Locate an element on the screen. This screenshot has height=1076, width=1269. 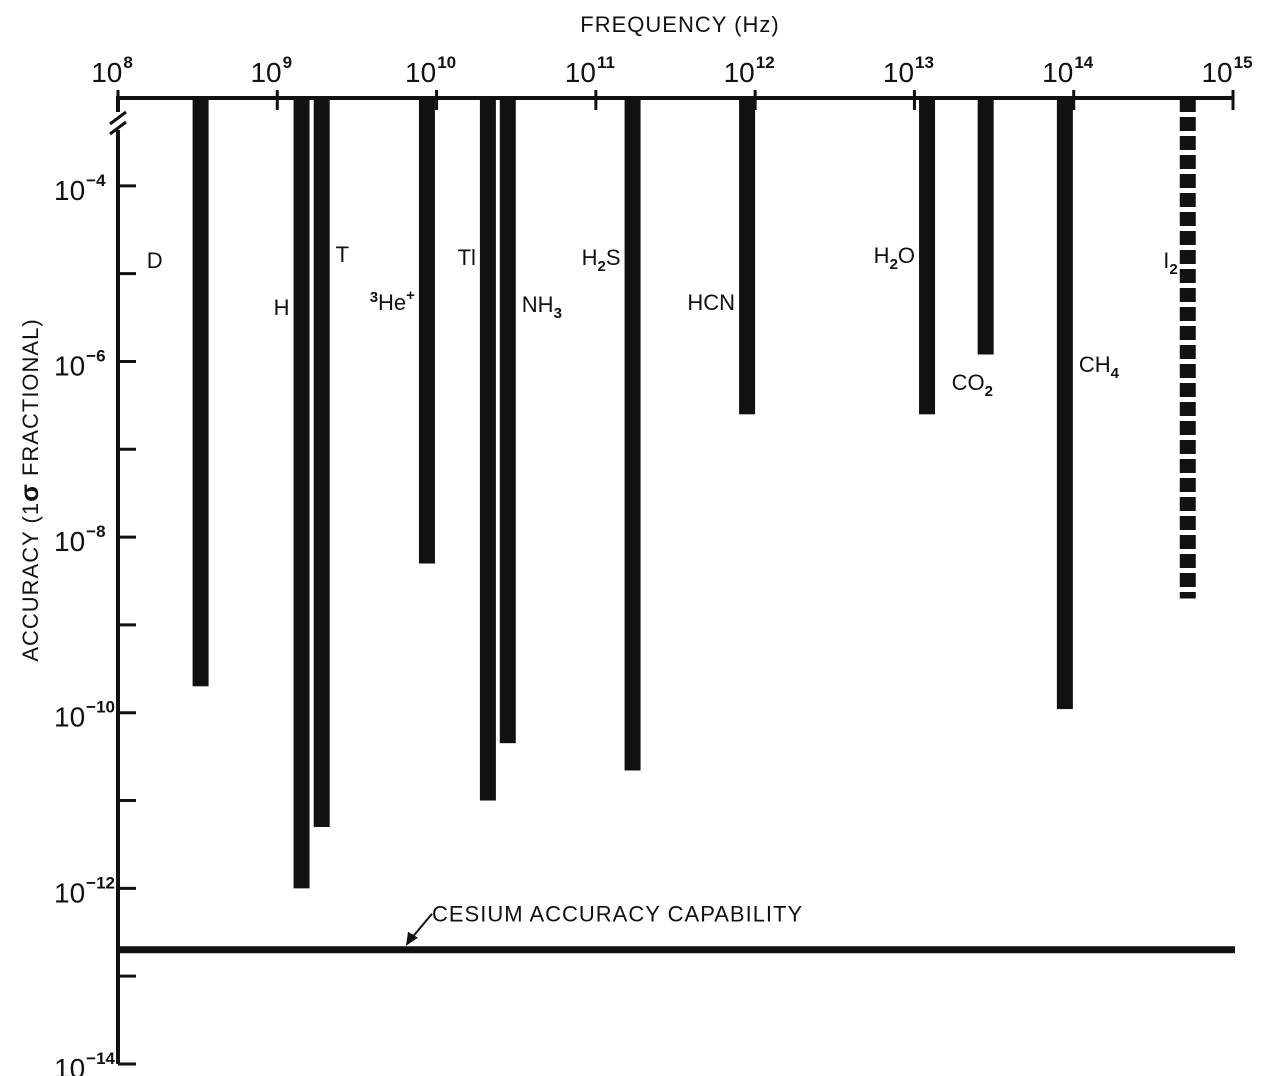
bar-label: 3He+ is located at coordinates (392, 301).